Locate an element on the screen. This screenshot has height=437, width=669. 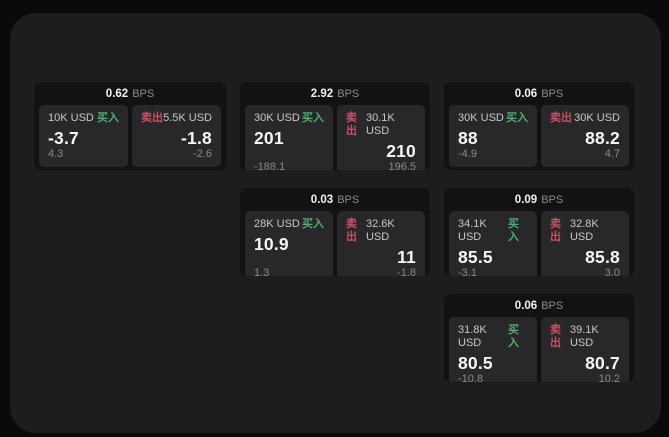
sell-amount: 32.8K USD is located at coordinates (584, 230).